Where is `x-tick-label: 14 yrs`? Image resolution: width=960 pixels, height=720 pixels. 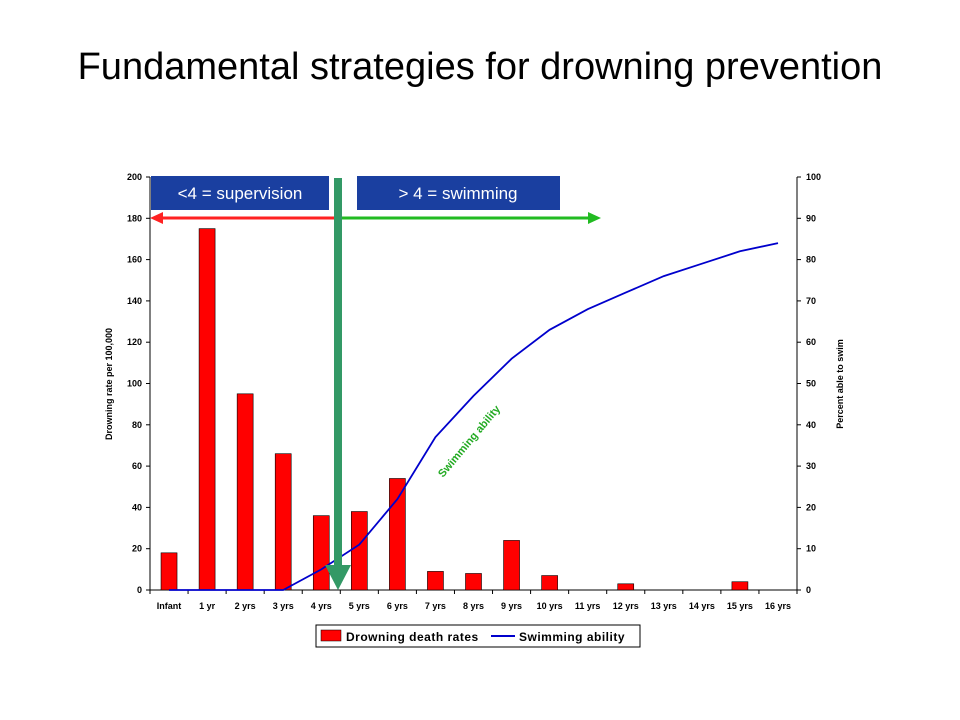
x-tick-label: 14 yrs is located at coordinates (702, 606).